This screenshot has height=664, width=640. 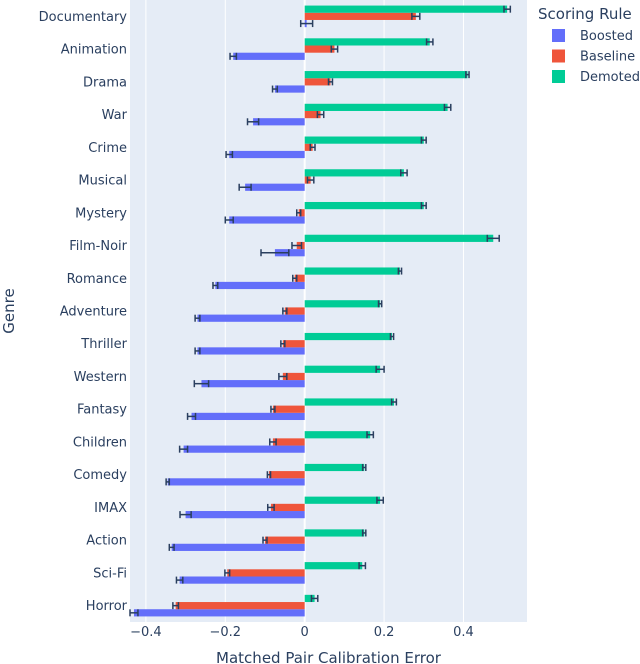 I want to click on legend-label-boosted: Boosted, so click(x=606, y=36).